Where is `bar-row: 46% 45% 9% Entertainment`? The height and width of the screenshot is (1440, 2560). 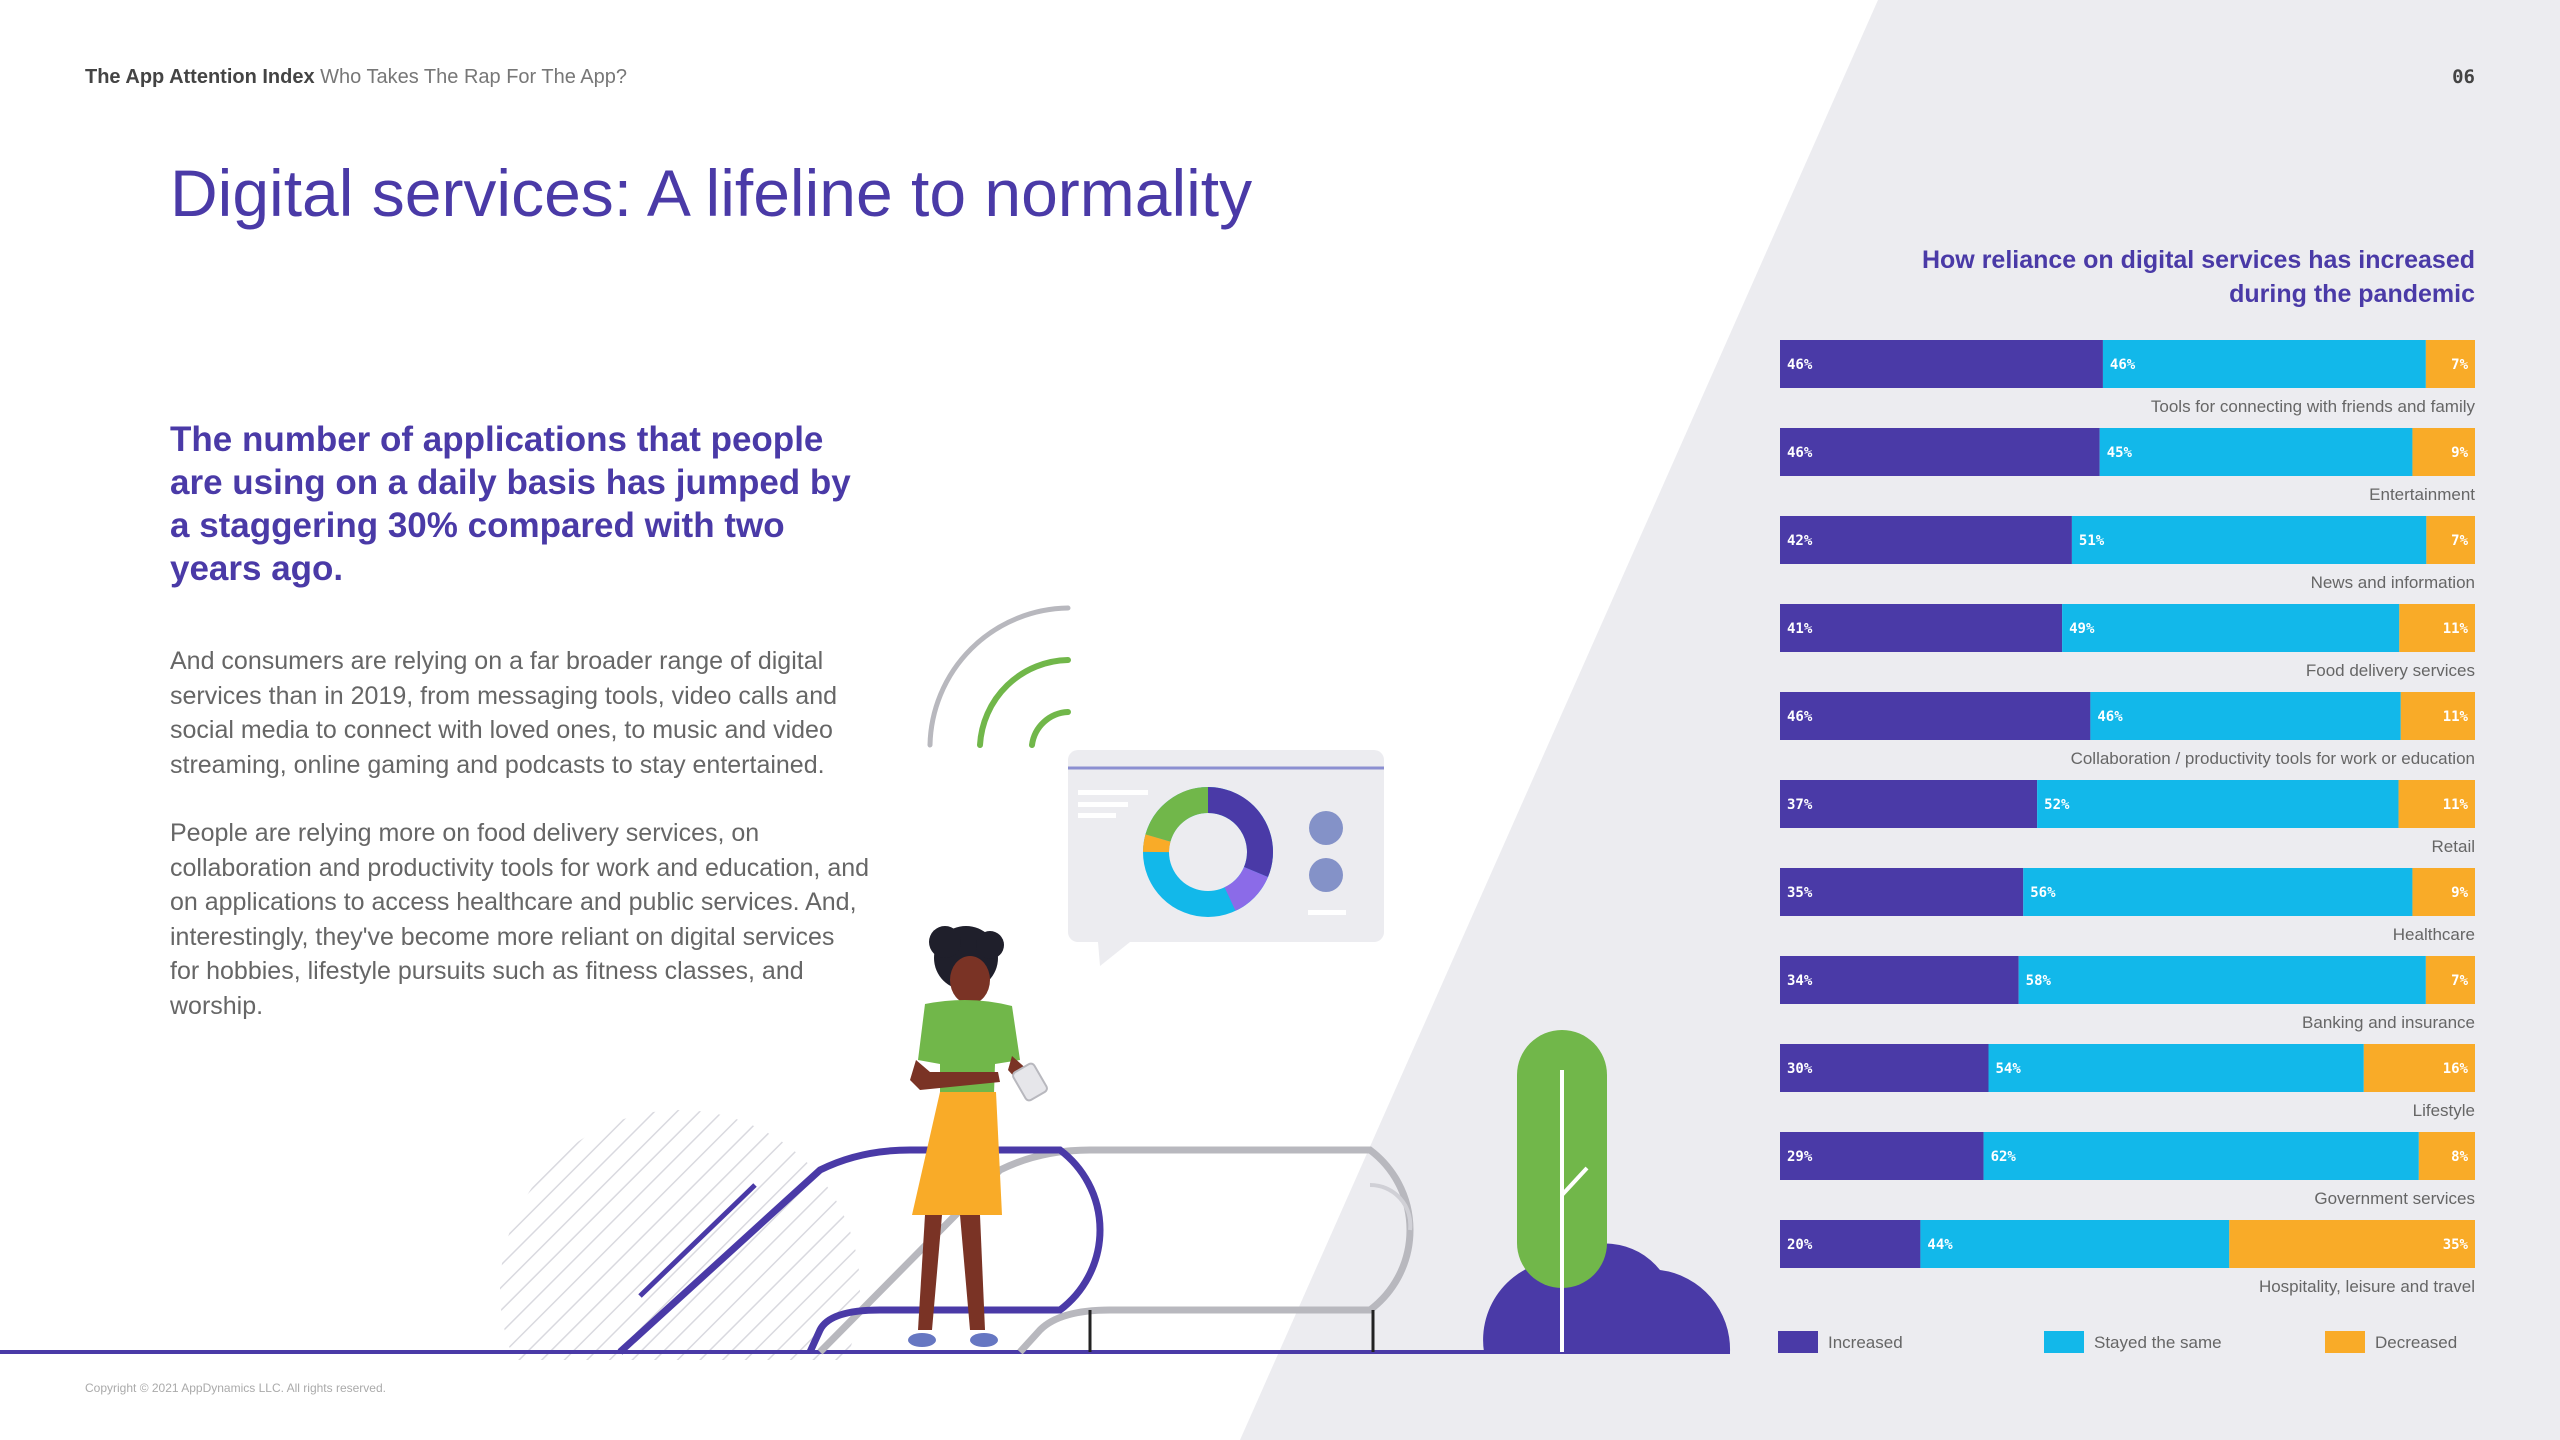
bar-row: 46% 45% 9% Entertainment is located at coordinates (2127, 466).